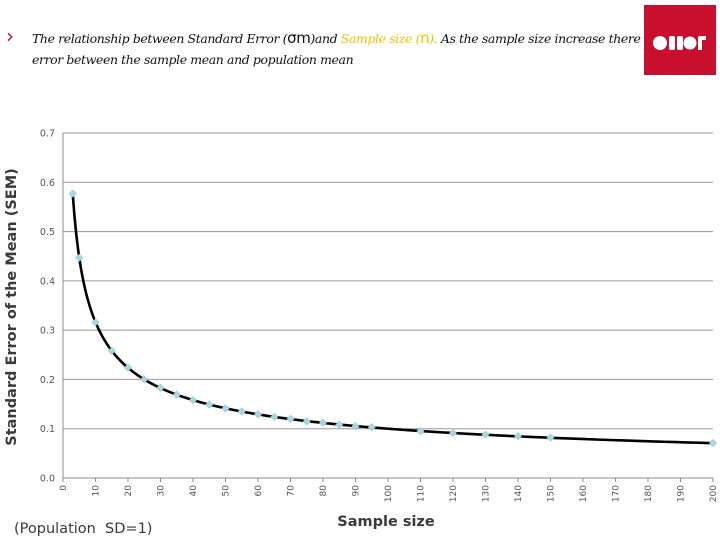 This screenshot has height=540, width=720. Describe the element at coordinates (617, 493) in the screenshot. I see `x-tick-label: 170` at that location.